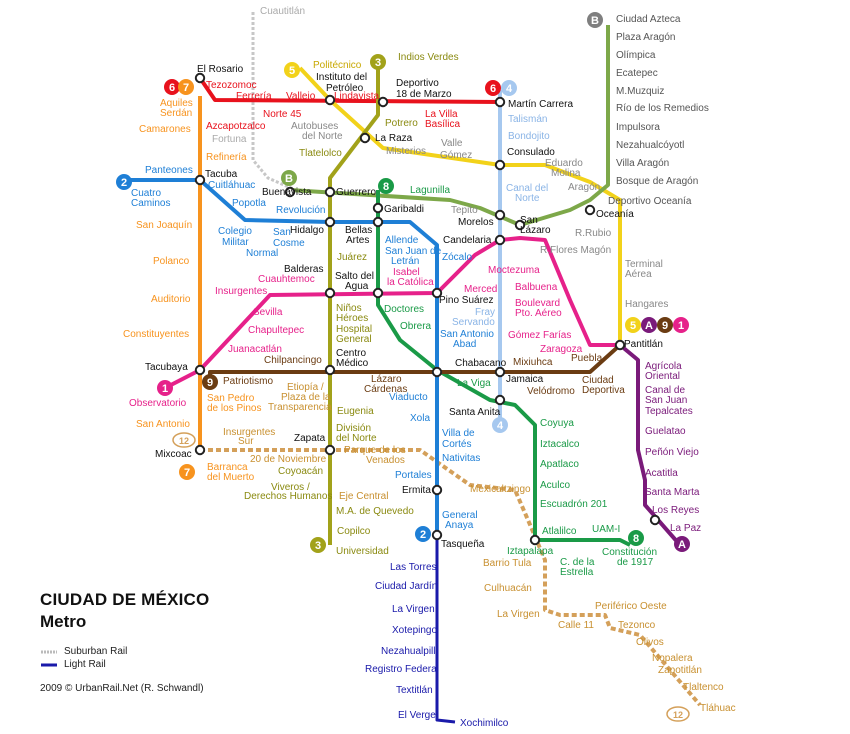 The height and width of the screenshot is (734, 850). Describe the element at coordinates (481, 363) in the screenshot. I see `station-label-chabacano: Chabacano` at that location.